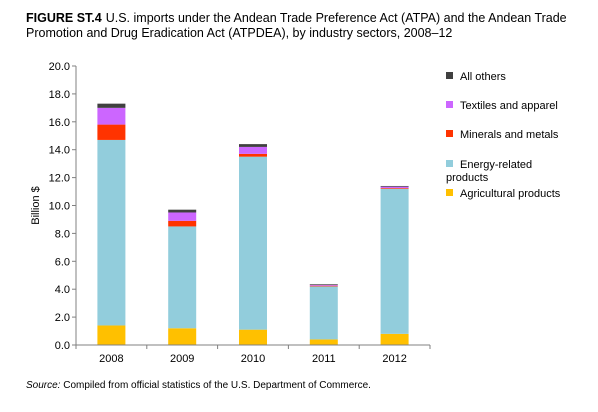 The image size is (598, 412). I want to click on y-tick-label: 6.0, so click(62, 262).